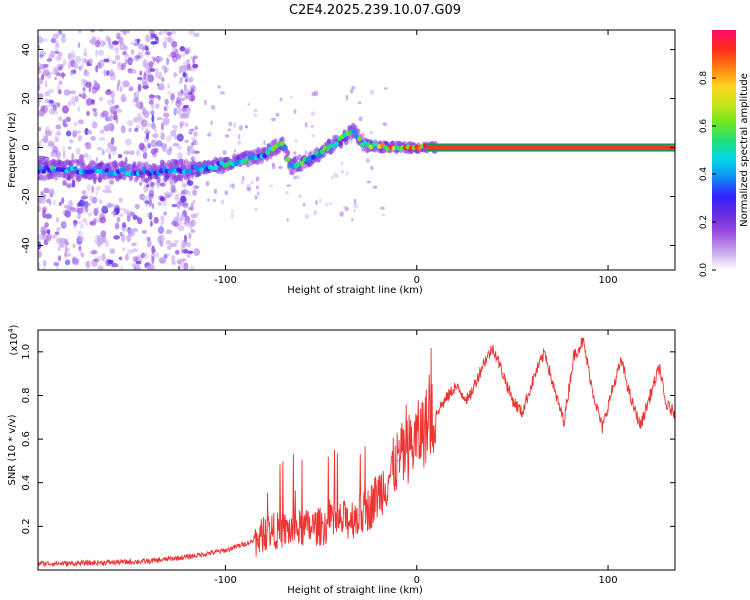 The height and width of the screenshot is (600, 750). What do you see at coordinates (355, 290) in the screenshot?
I see `spectrogram-xlabel: Height of straight line (km)` at bounding box center [355, 290].